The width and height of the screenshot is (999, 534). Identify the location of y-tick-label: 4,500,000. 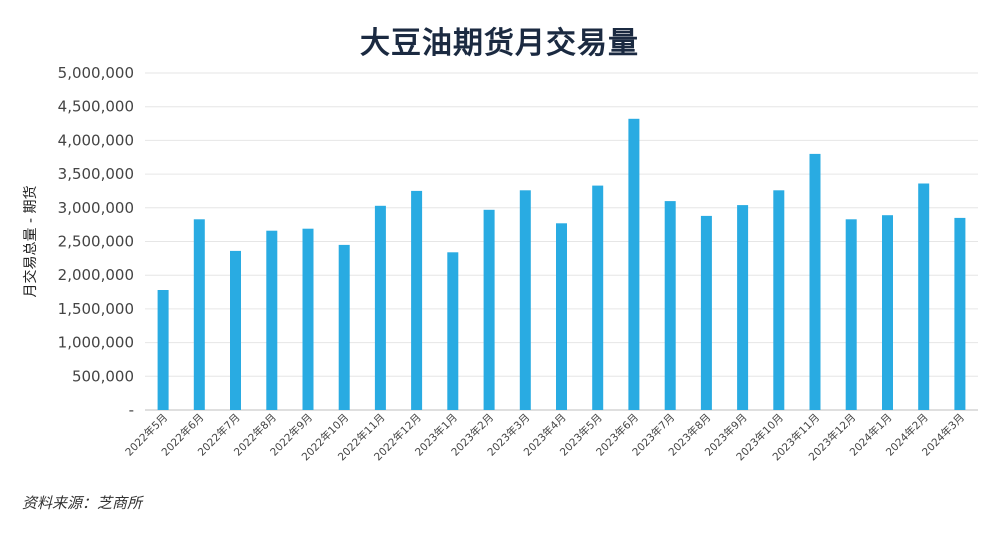
(96, 107).